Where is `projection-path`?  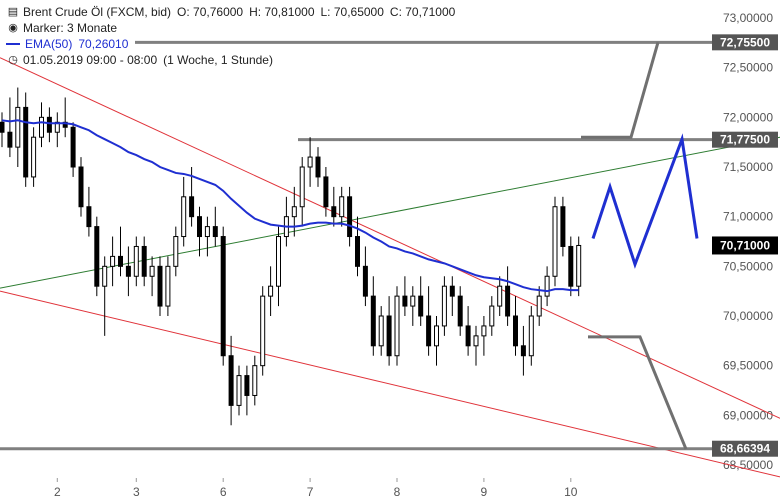 projection-path is located at coordinates (645, 201).